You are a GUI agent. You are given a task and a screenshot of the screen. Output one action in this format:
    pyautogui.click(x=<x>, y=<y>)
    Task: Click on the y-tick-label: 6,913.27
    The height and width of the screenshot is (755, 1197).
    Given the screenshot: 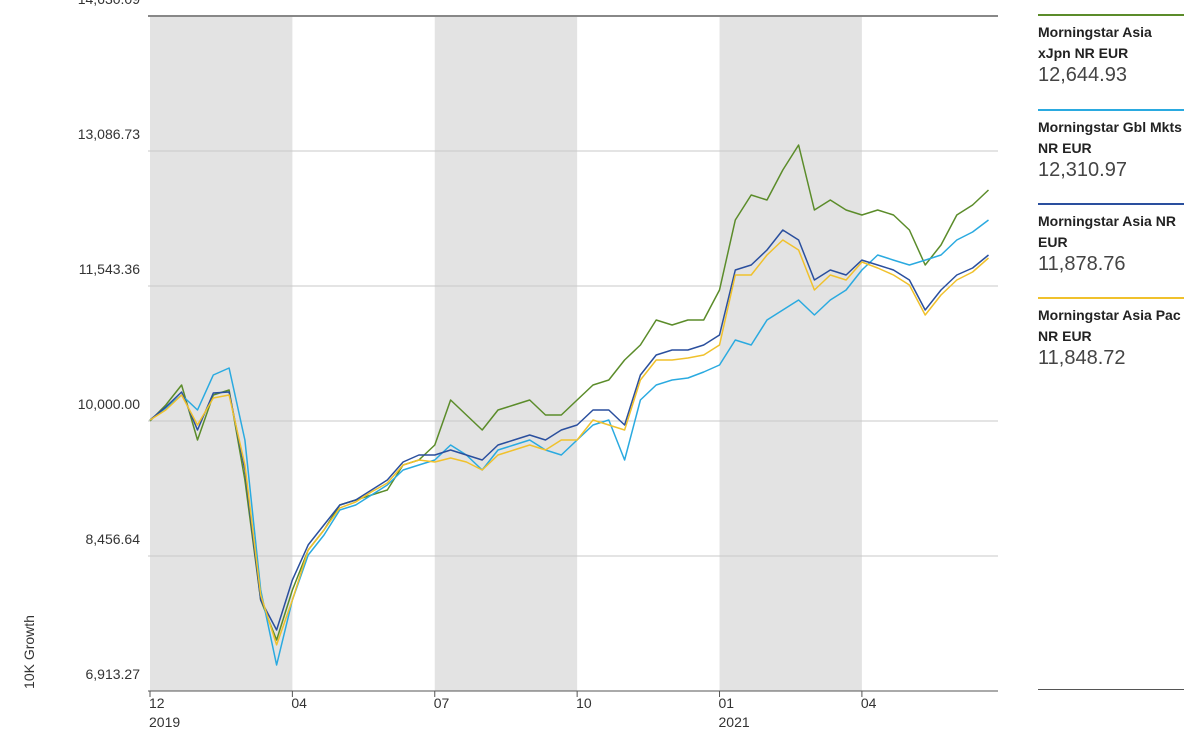 What is the action you would take?
    pyautogui.click(x=113, y=674)
    